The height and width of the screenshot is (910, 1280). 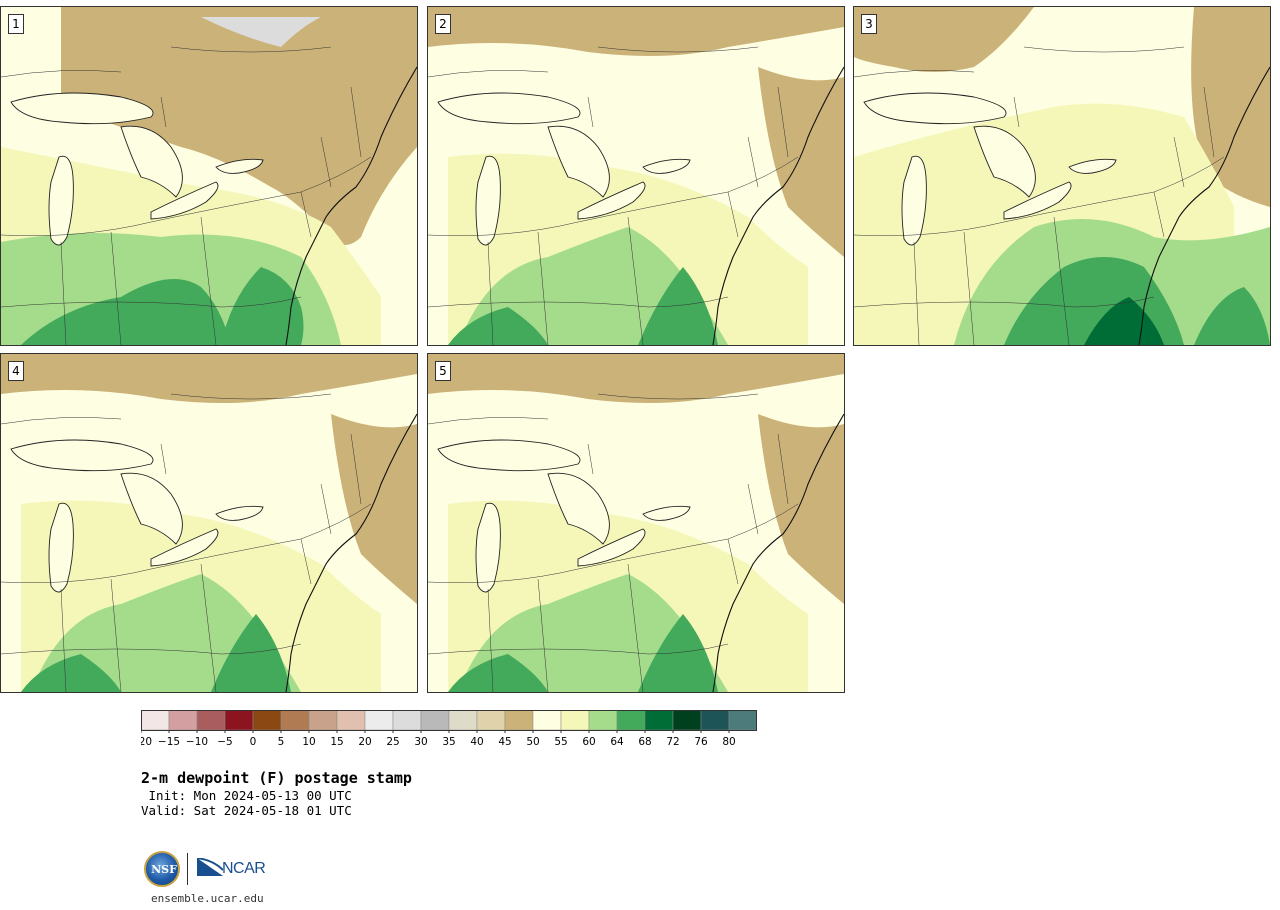 I want to click on colorbar-tick-label: 72, so click(x=672, y=742).